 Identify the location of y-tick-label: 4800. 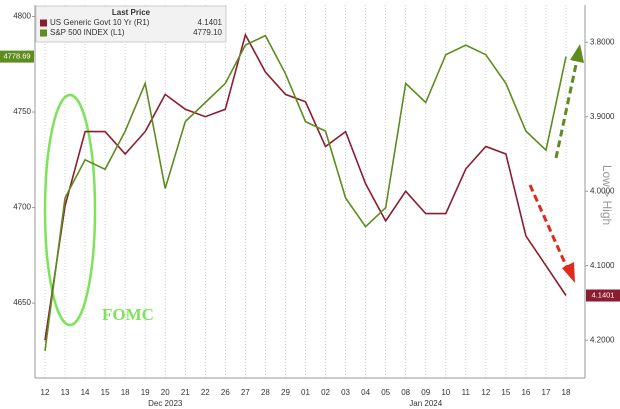
(22, 16).